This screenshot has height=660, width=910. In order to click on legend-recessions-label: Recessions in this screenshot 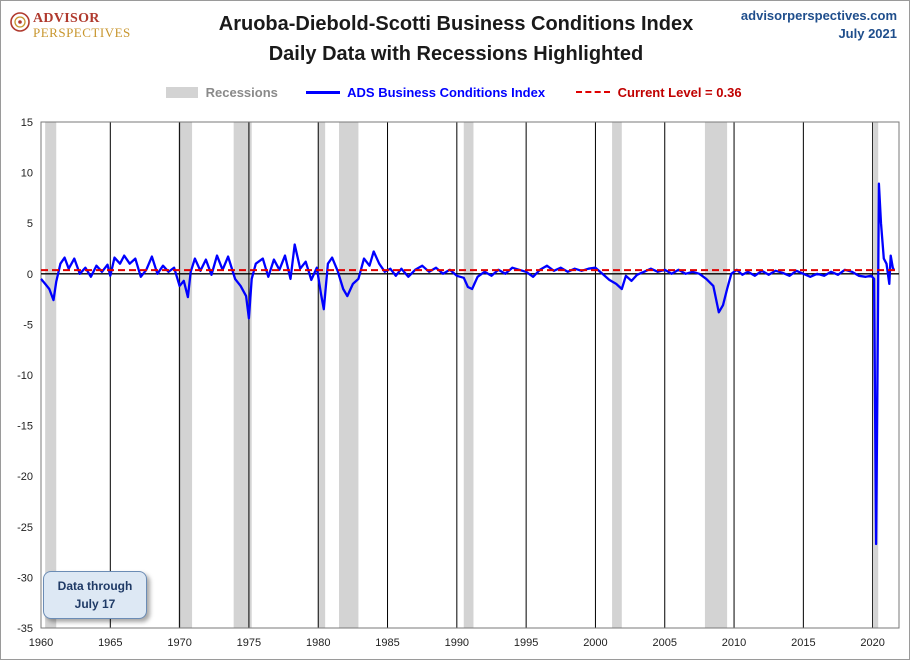, I will do `click(241, 92)`.